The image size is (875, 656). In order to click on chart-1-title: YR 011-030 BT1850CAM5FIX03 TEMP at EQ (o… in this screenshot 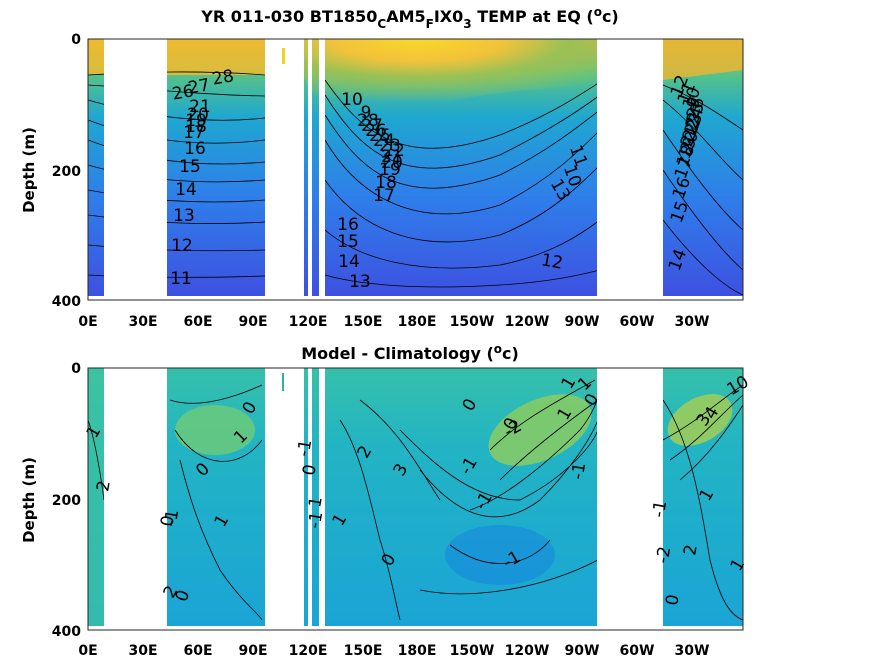, I will do `click(409, 18)`.